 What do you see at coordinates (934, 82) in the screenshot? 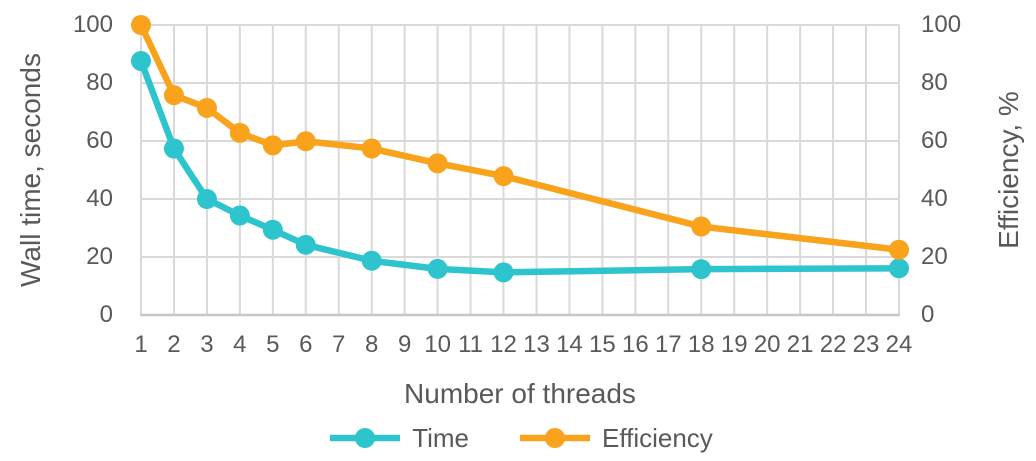
I see `right-y-tick-label: 80` at bounding box center [934, 82].